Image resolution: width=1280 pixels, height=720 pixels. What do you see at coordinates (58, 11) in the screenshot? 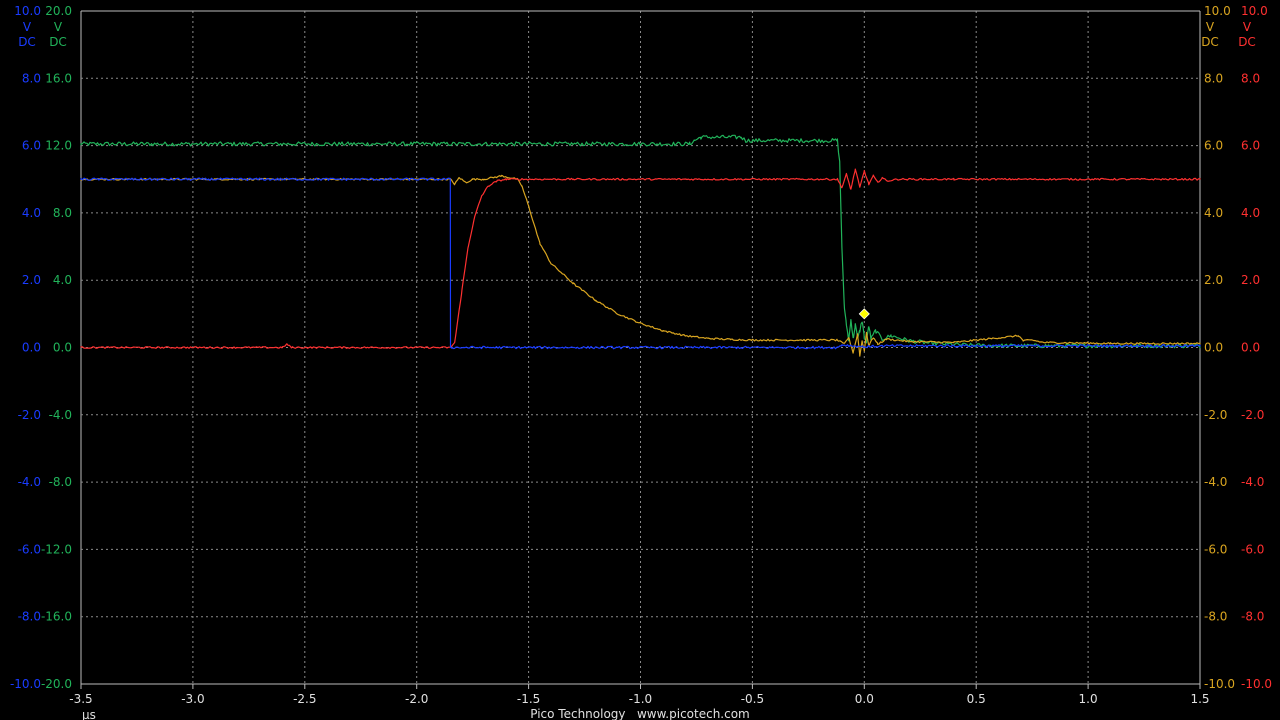
I see `y-tick-label: 20.0` at bounding box center [58, 11].